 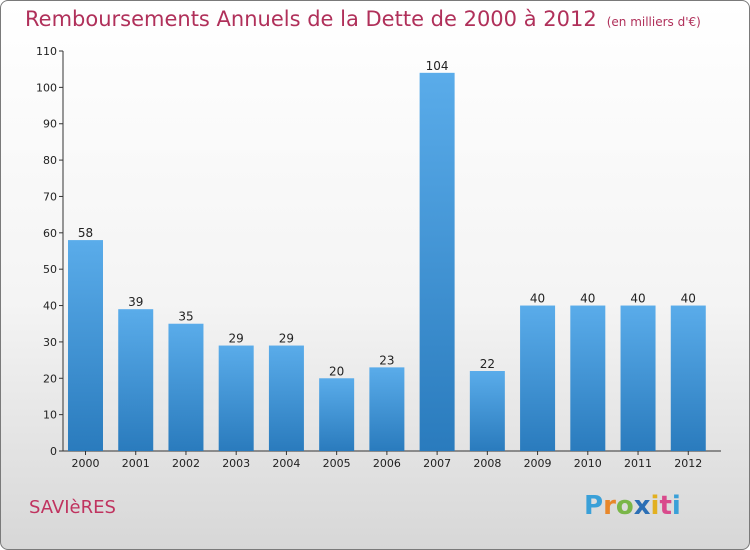 I want to click on y-tick-label: 80, so click(x=50, y=160).